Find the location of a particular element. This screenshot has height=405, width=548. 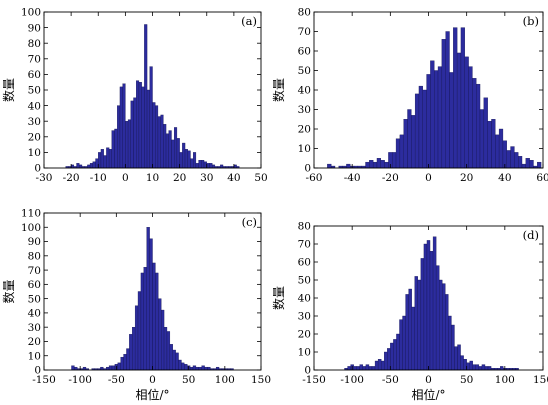

y-tick-label: 60 is located at coordinates (34, 75).